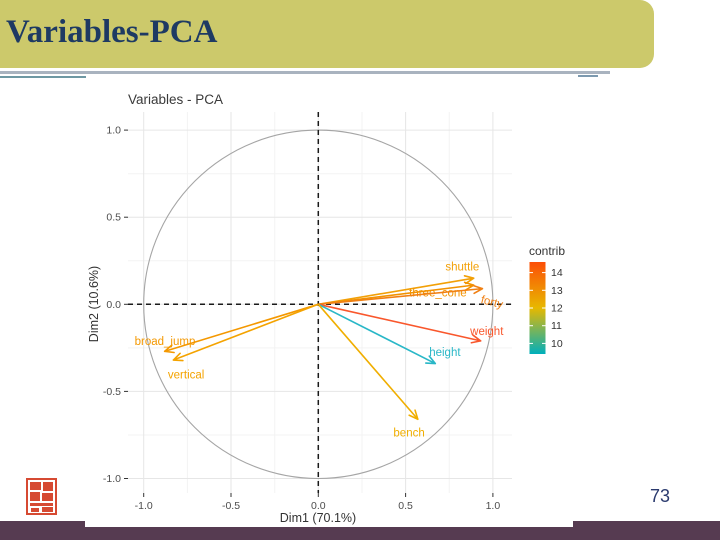 This screenshot has height=540, width=720. What do you see at coordinates (165, 342) in the screenshot?
I see `variable-label-broad_jump: broad_jump` at bounding box center [165, 342].